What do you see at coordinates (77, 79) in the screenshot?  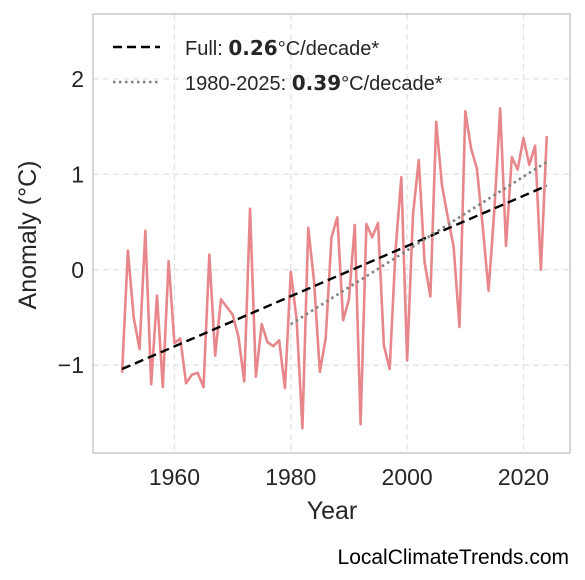 I see `y-tick-label: 2` at bounding box center [77, 79].